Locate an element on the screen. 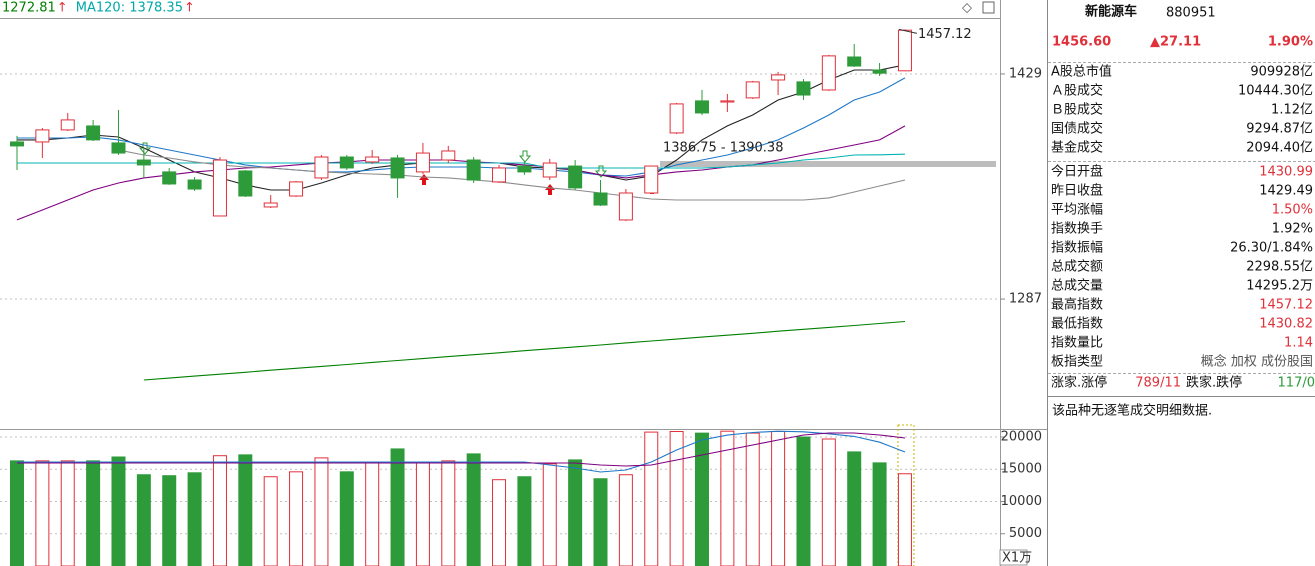 The width and height of the screenshot is (1315, 566). toggle-icon: ◇ is located at coordinates (967, 8).